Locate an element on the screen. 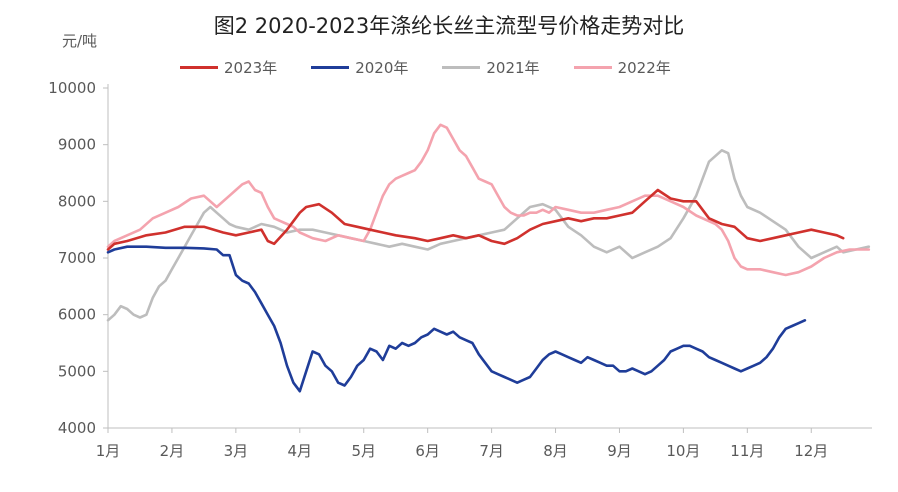  legend-label: 2023年 is located at coordinates (251, 68).